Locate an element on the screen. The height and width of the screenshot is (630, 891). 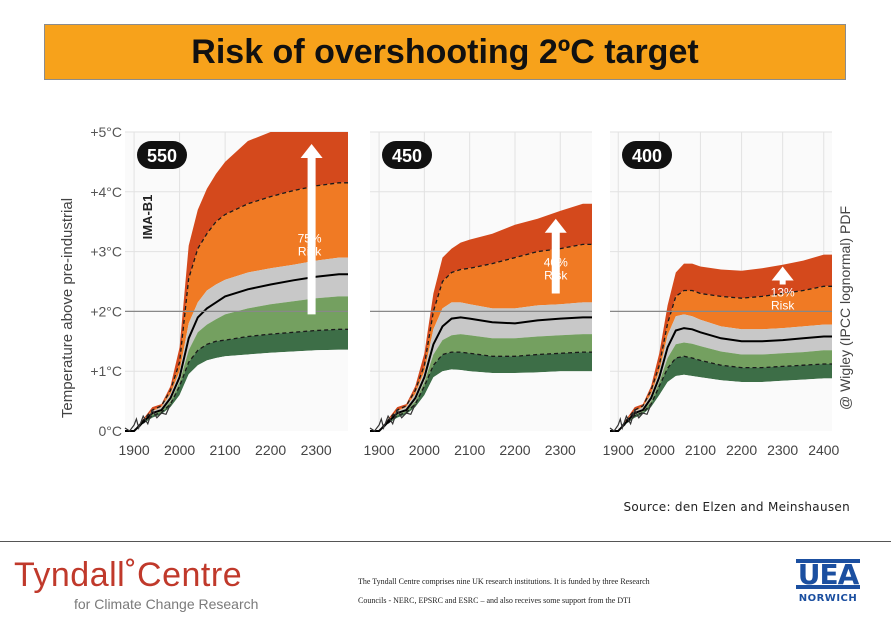
panel-550: 75%Risk 550 IMA-B1 1900 2000 2100 2200 2300 is located at coordinates (233, 294).